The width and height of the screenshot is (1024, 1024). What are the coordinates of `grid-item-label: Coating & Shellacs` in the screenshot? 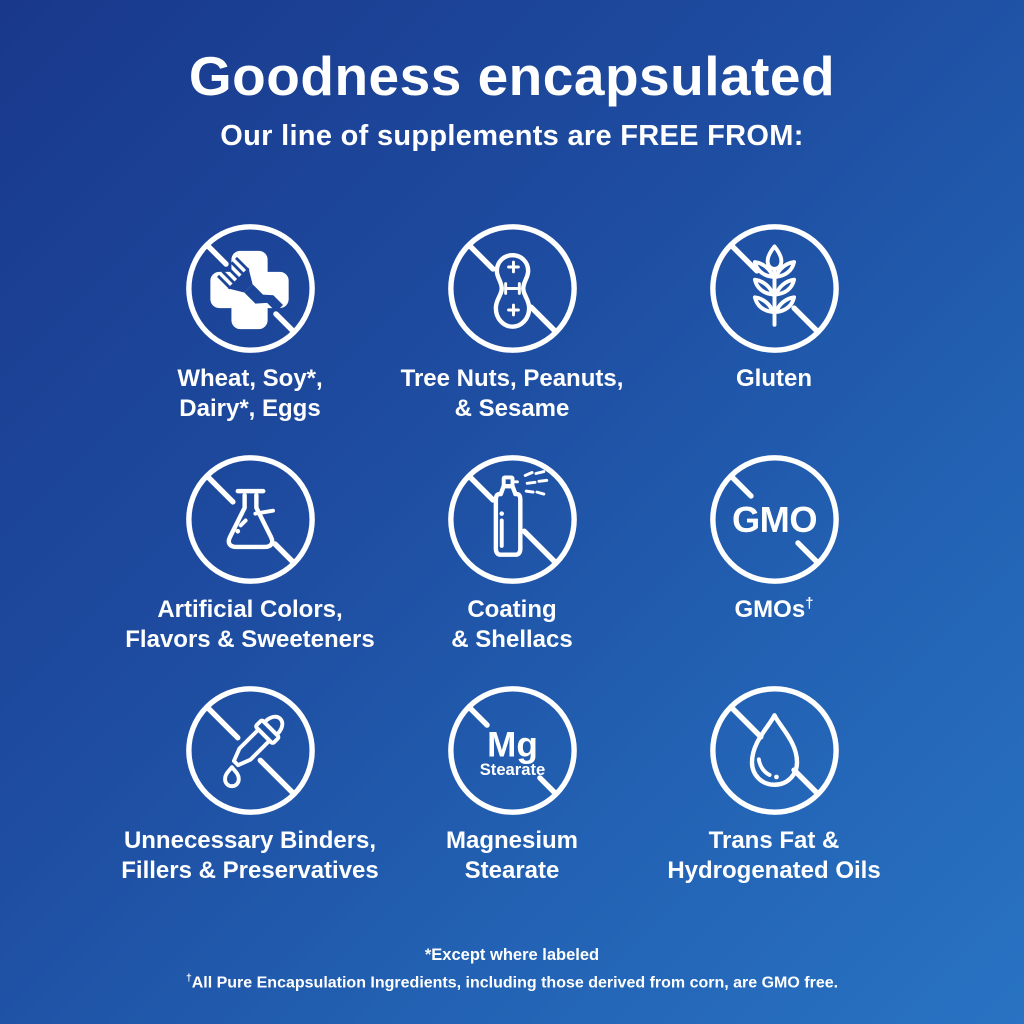 It's located at (512, 625).